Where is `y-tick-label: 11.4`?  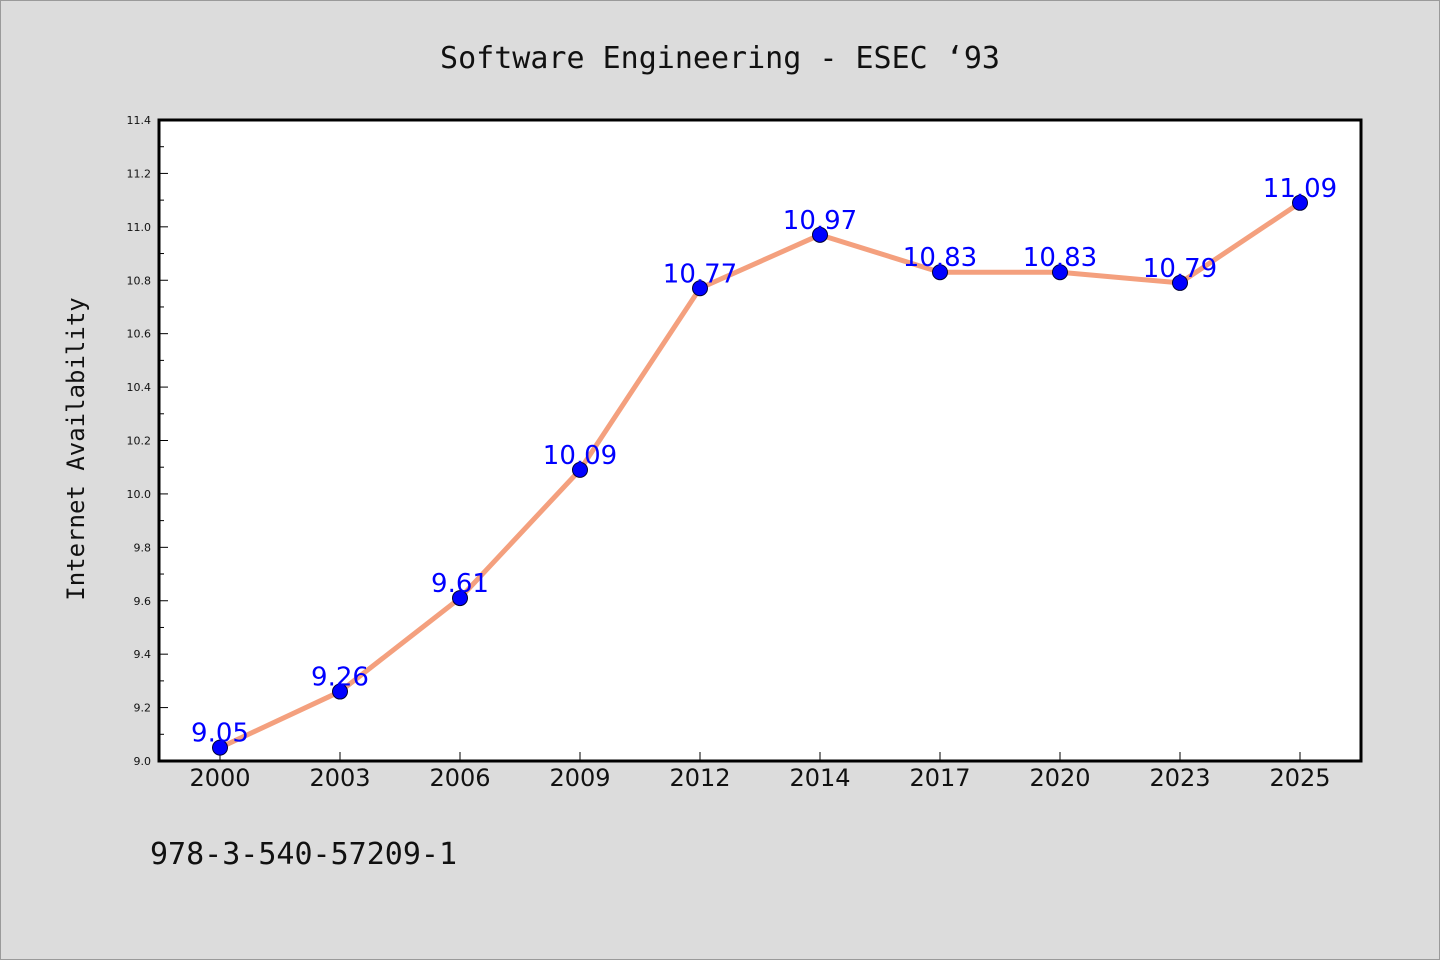
y-tick-label: 11.4 is located at coordinates (139, 120).